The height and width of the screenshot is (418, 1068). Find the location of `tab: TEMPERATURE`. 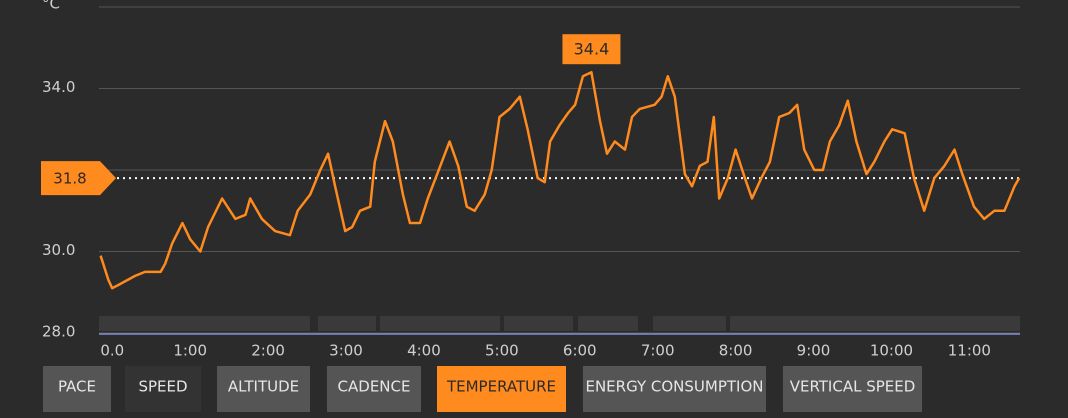

tab: TEMPERATURE is located at coordinates (501, 389).